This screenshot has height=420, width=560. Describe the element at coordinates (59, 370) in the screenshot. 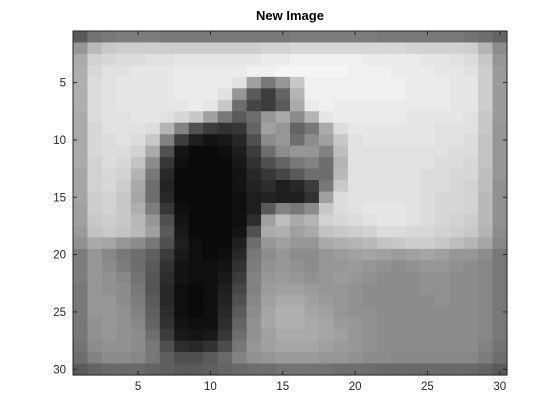

I see `y-tick-label: 30` at that location.